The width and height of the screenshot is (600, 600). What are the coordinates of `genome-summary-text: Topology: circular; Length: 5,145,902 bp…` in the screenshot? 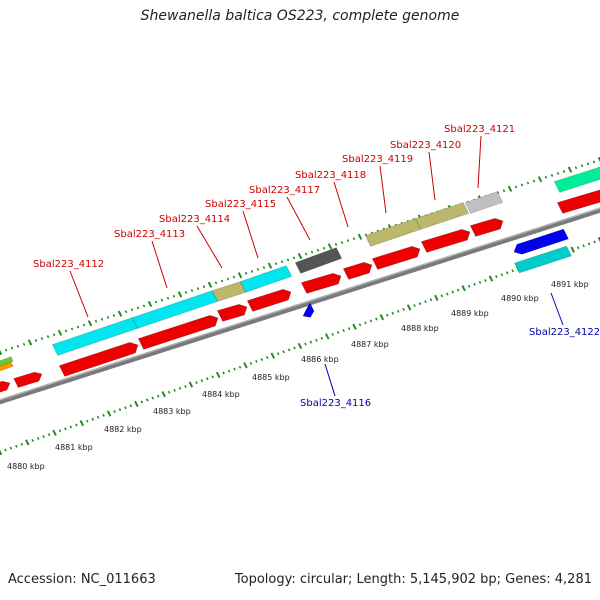 It's located at (413, 579).